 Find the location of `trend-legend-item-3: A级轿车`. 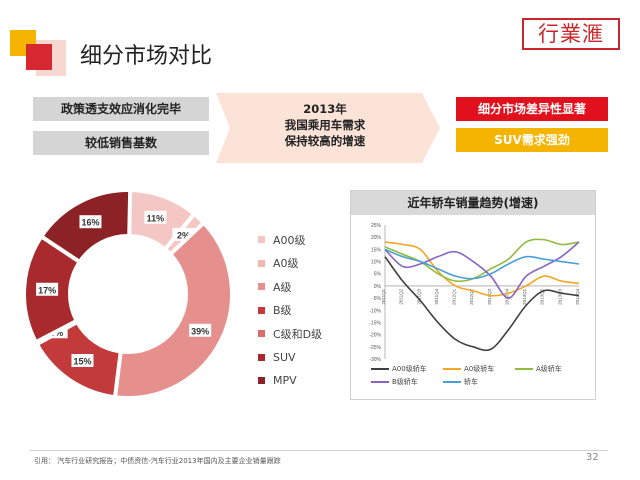

trend-legend-item-3: A级轿车 is located at coordinates (538, 369).